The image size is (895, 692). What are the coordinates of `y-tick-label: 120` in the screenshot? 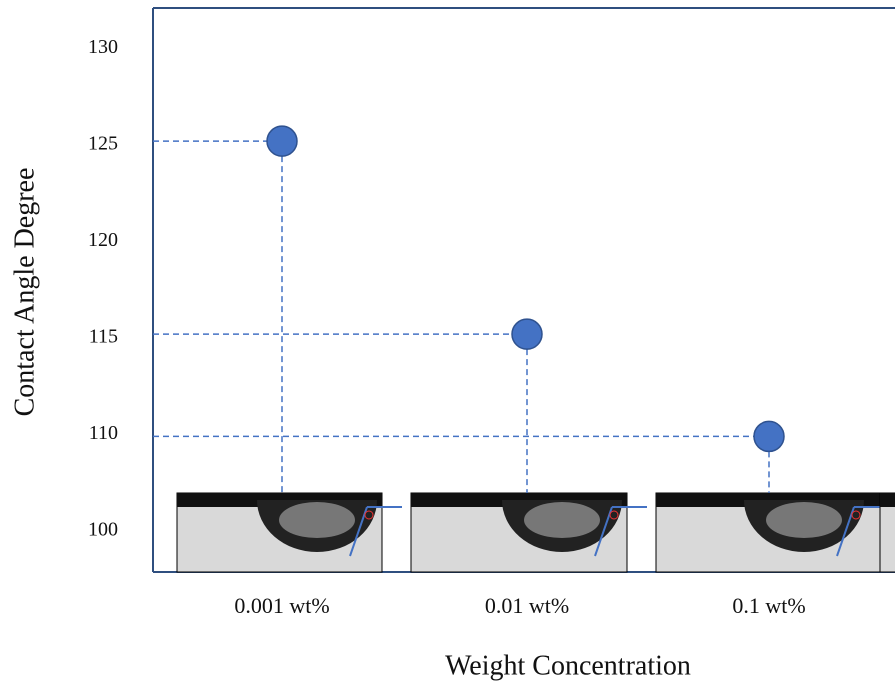 It's located at (103, 240).